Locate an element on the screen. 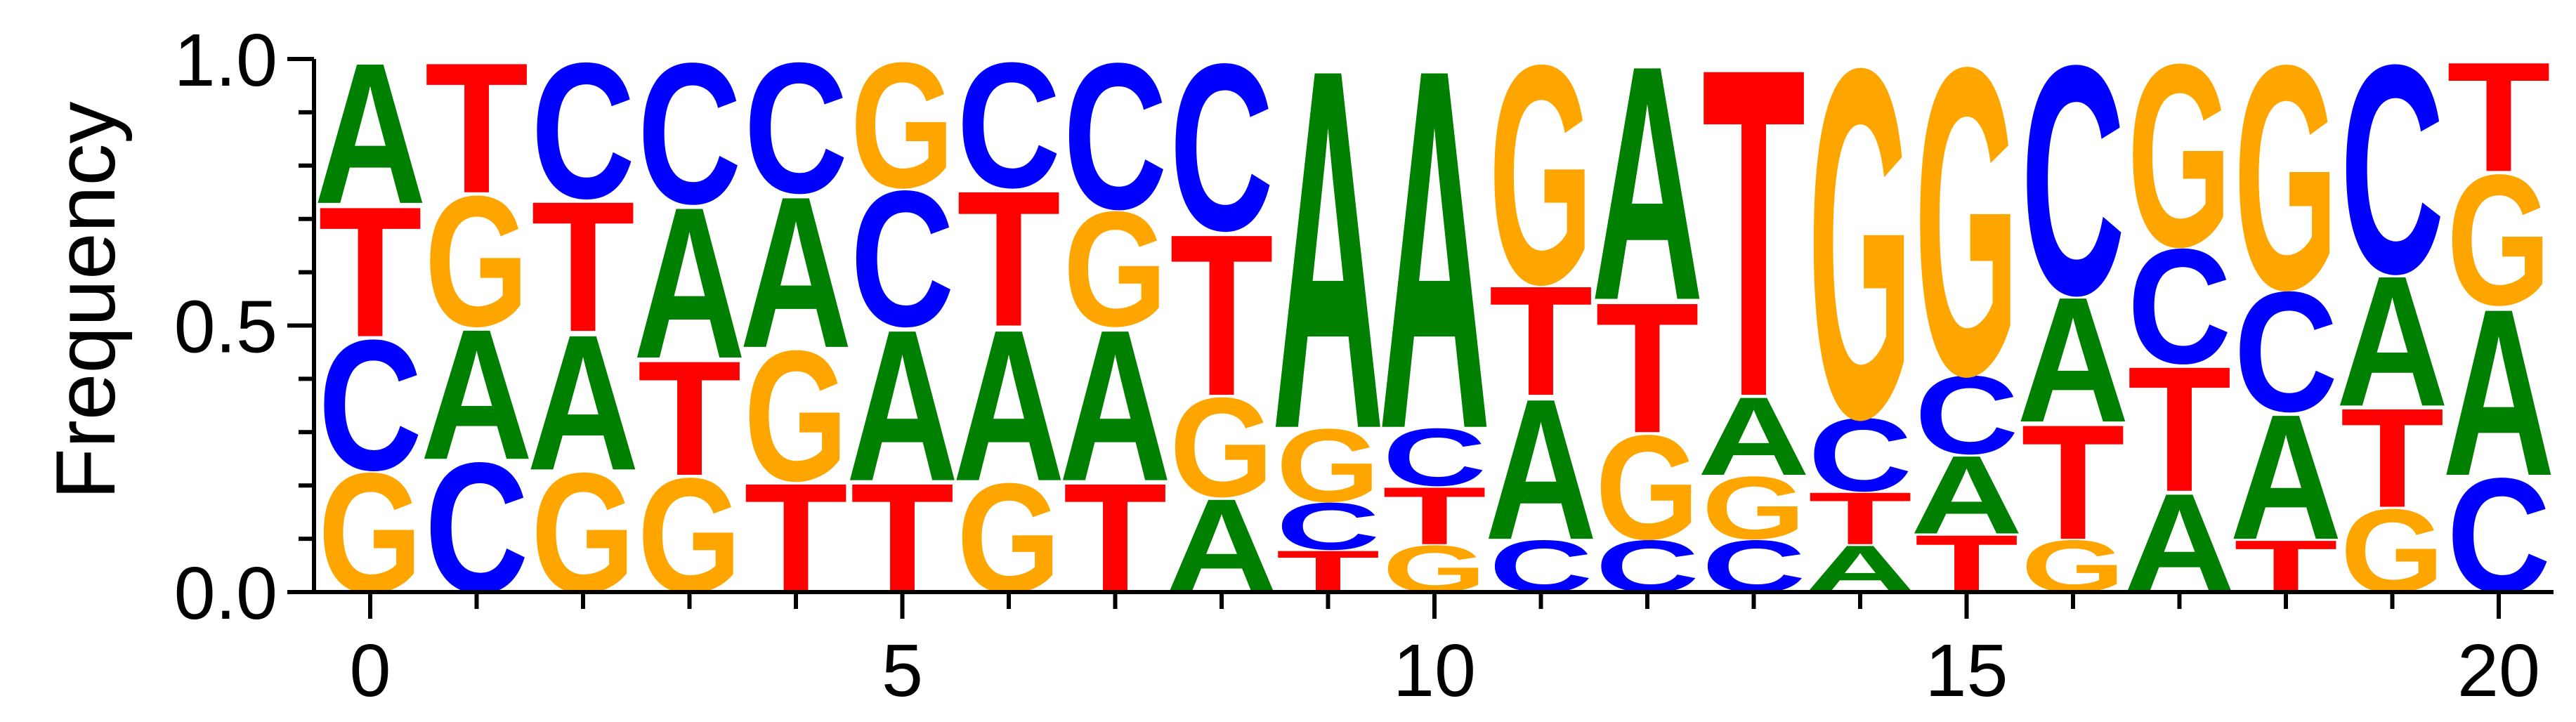  x-tick-label: 15 is located at coordinates (1967, 670).